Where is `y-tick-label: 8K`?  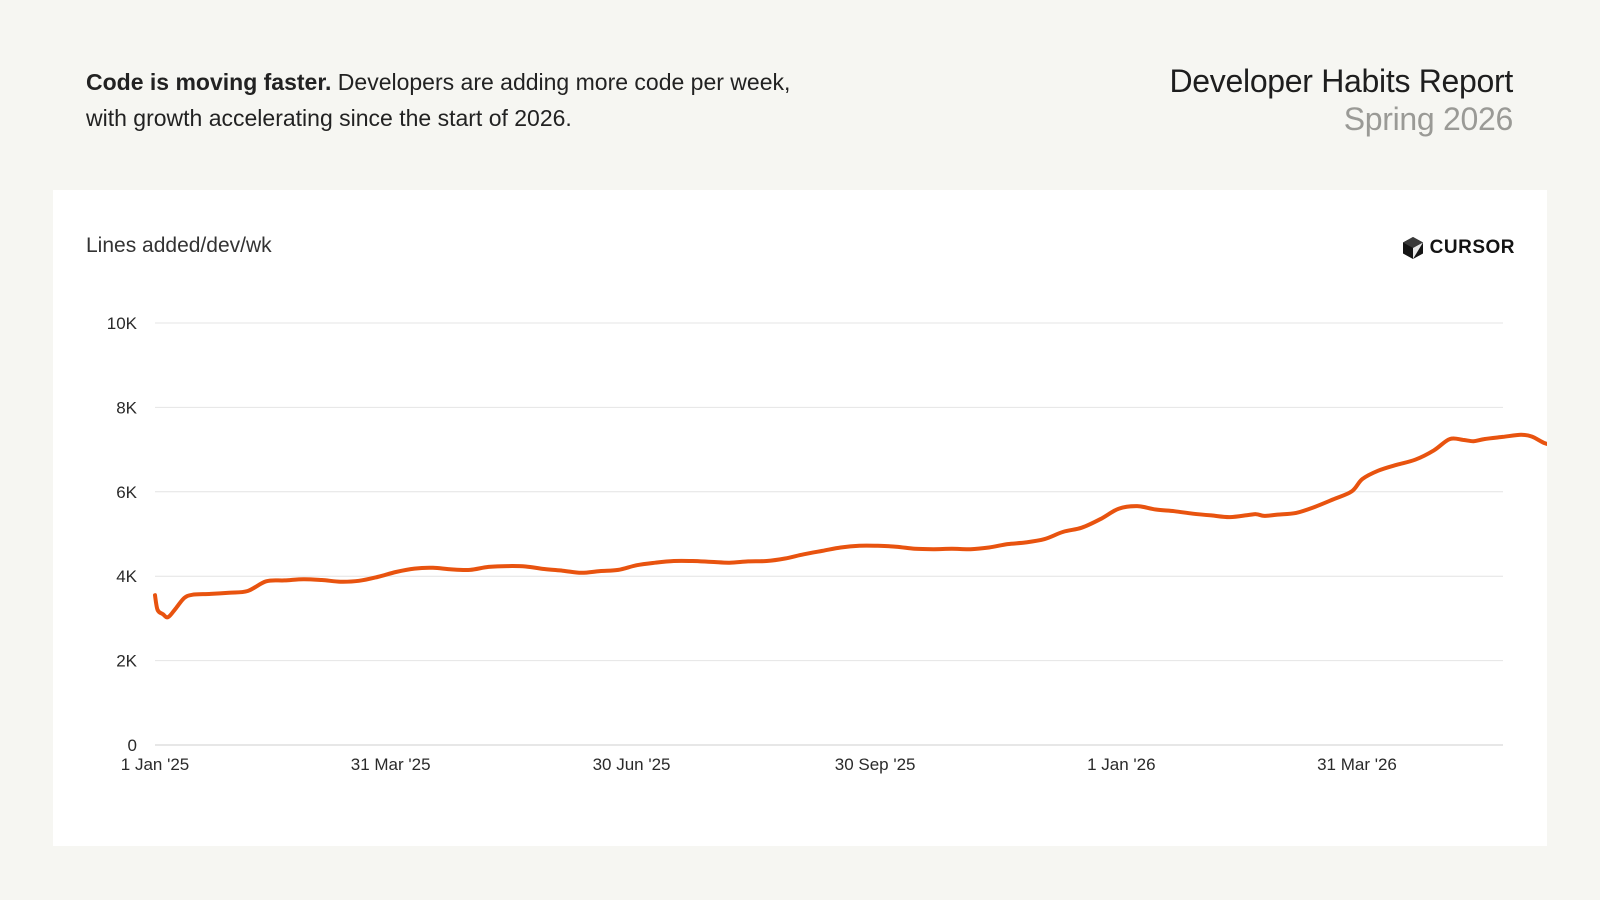
y-tick-label: 8K is located at coordinates (126, 407).